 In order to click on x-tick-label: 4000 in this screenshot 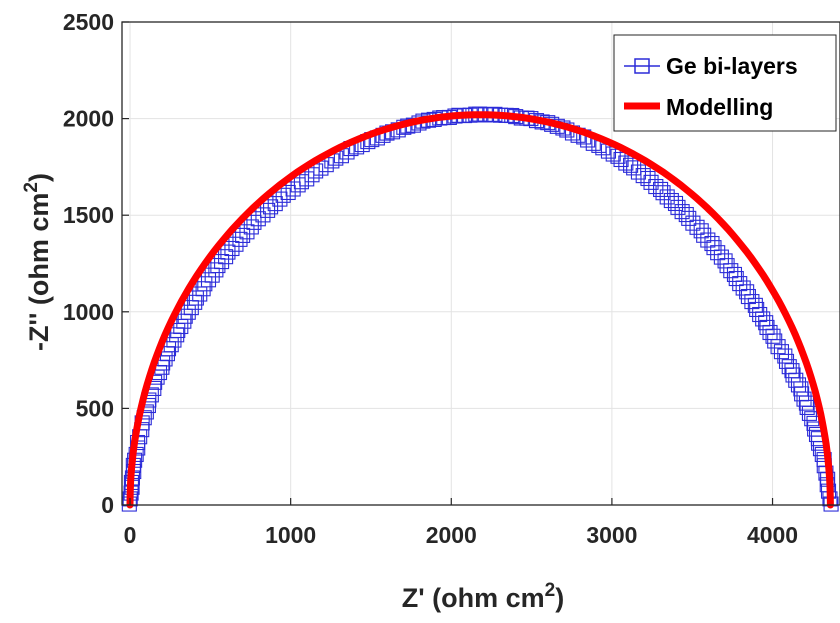, I will do `click(772, 535)`.